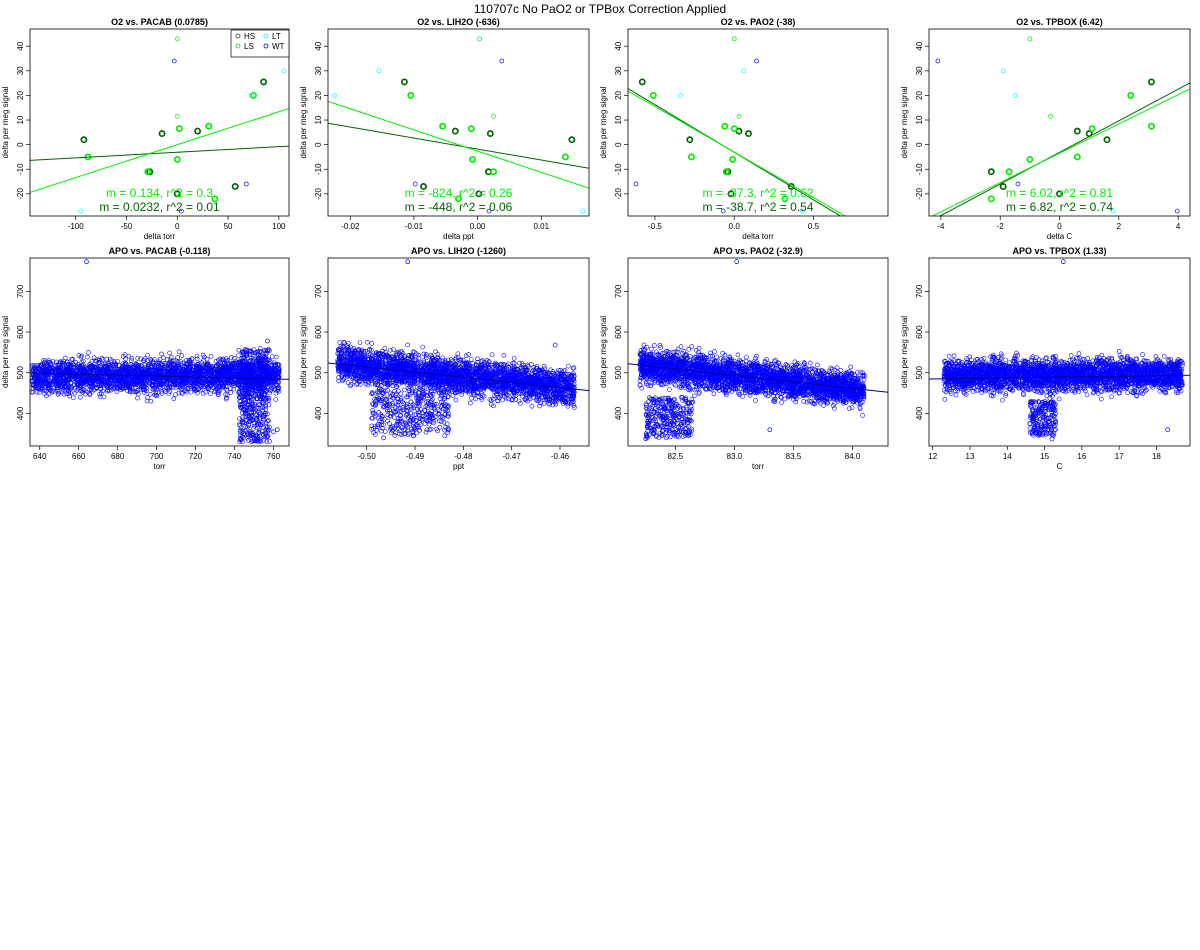 This screenshot has height=950, width=1200. I want to click on y-tick-label: 0, so click(318, 144).